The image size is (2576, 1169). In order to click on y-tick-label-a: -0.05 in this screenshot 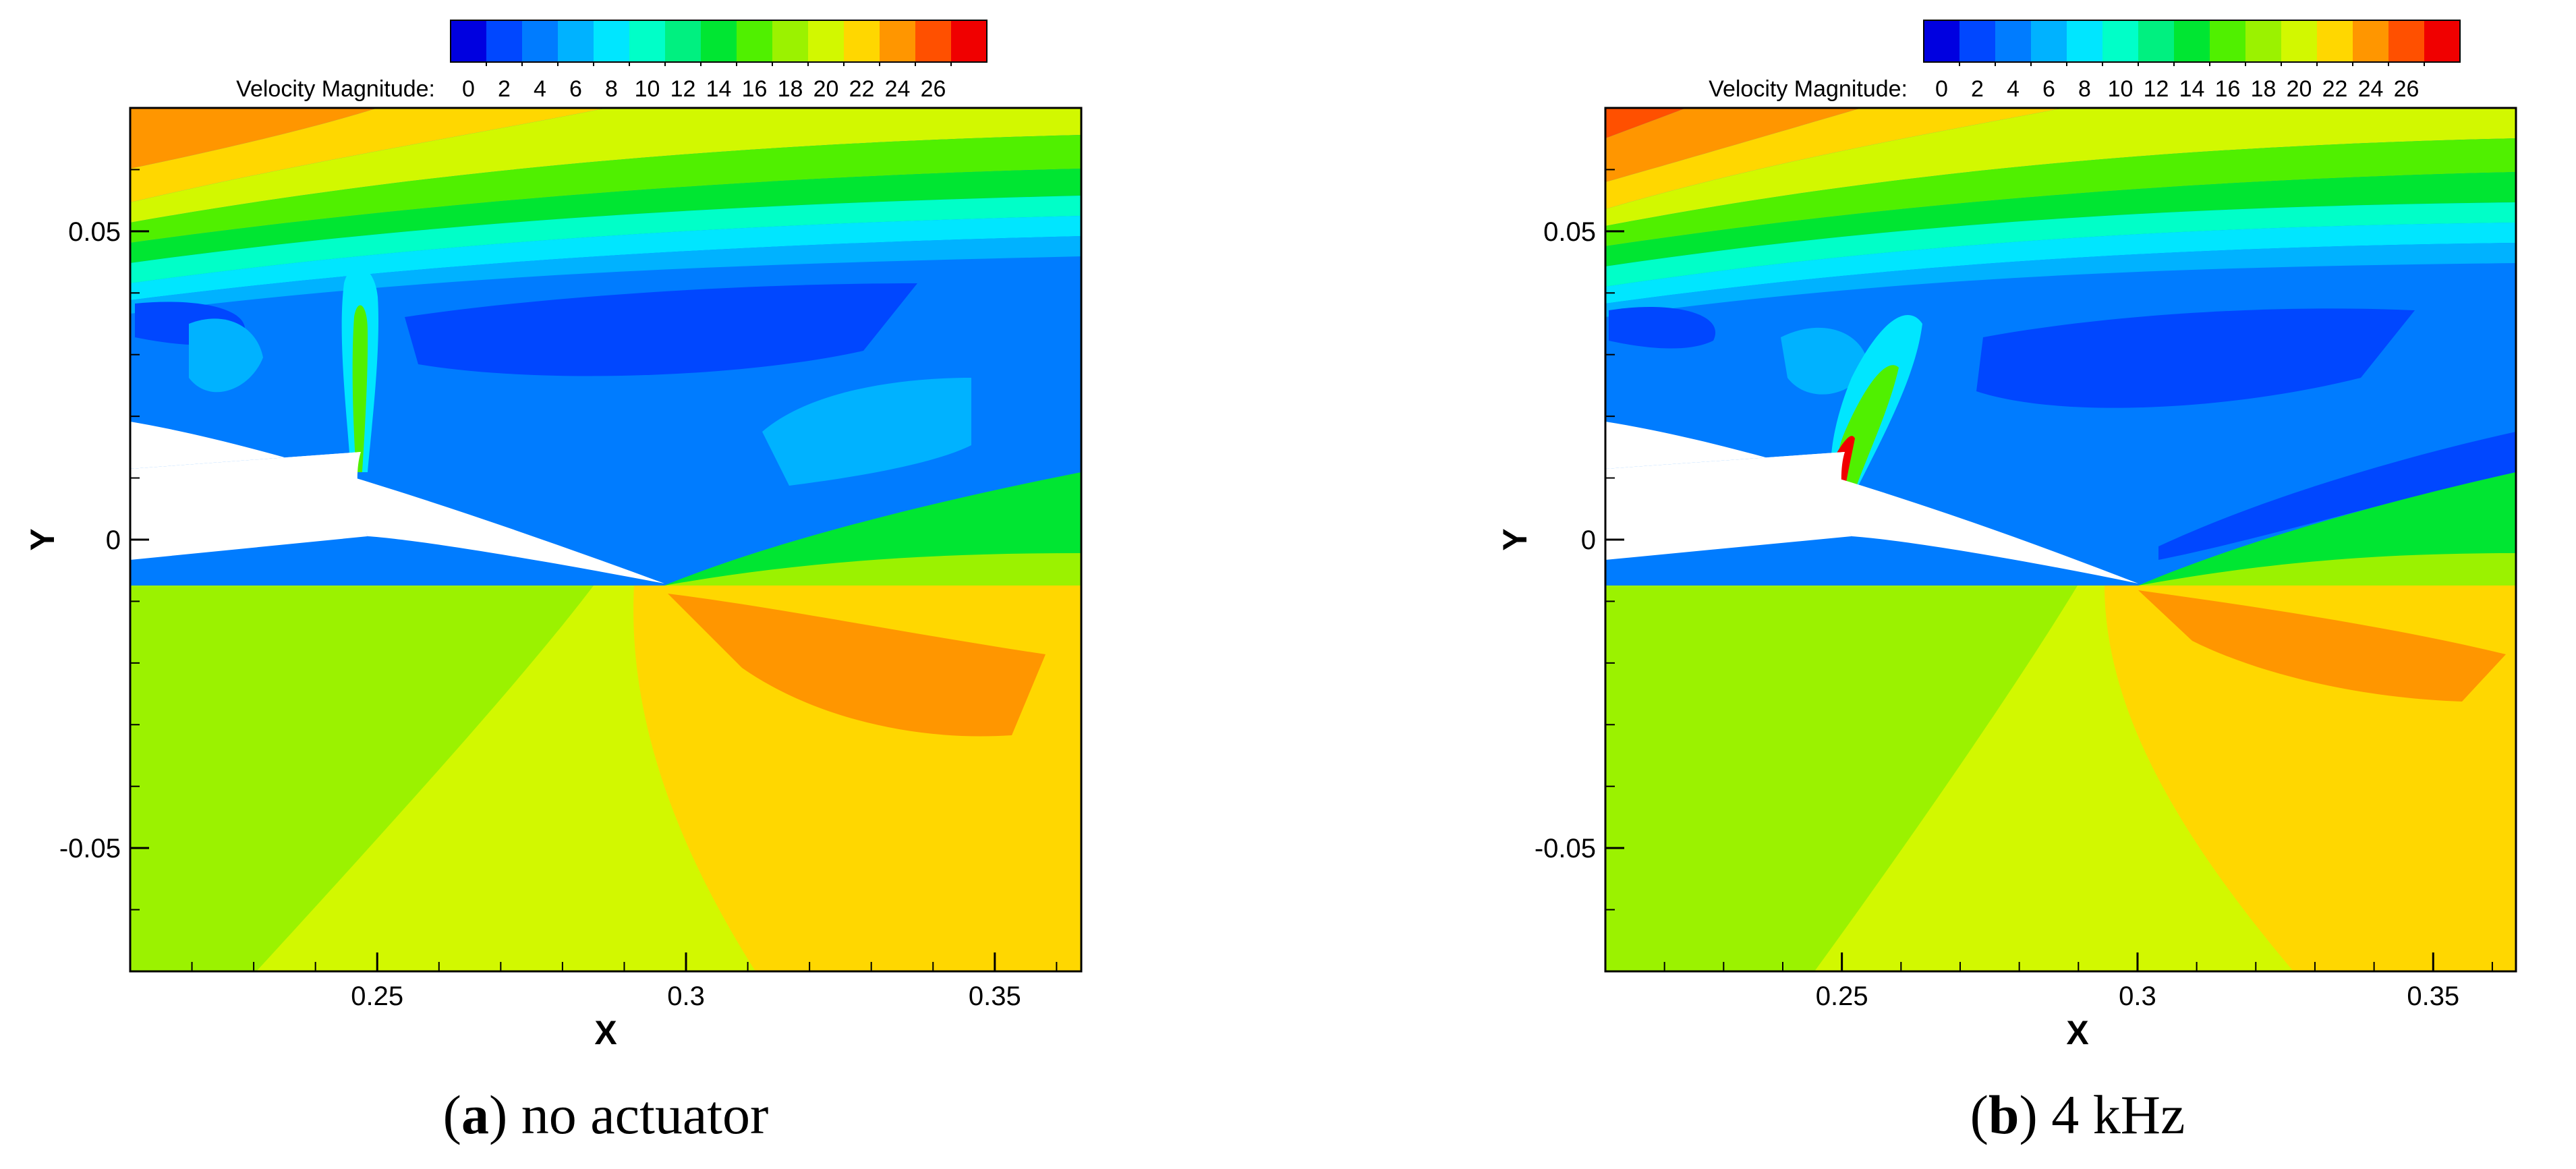, I will do `click(90, 848)`.